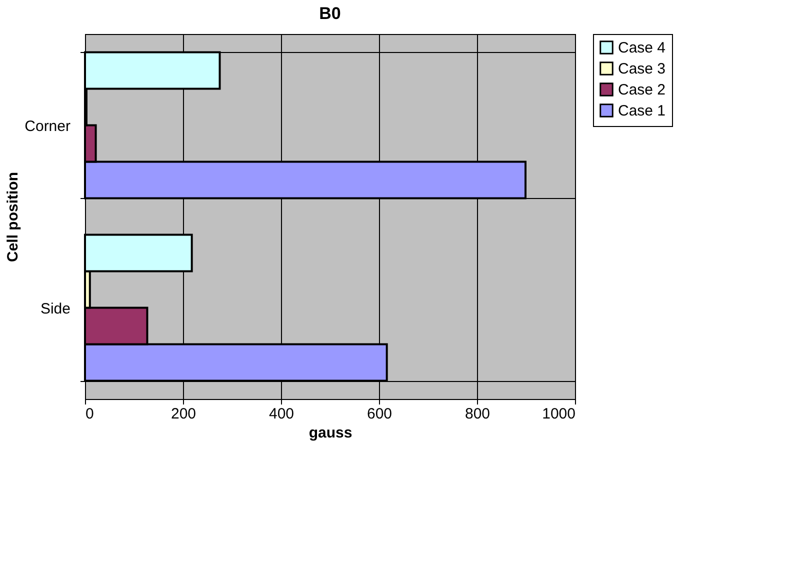 The width and height of the screenshot is (800, 561). Describe the element at coordinates (281, 414) in the screenshot. I see `x-tick-label: 400` at that location.